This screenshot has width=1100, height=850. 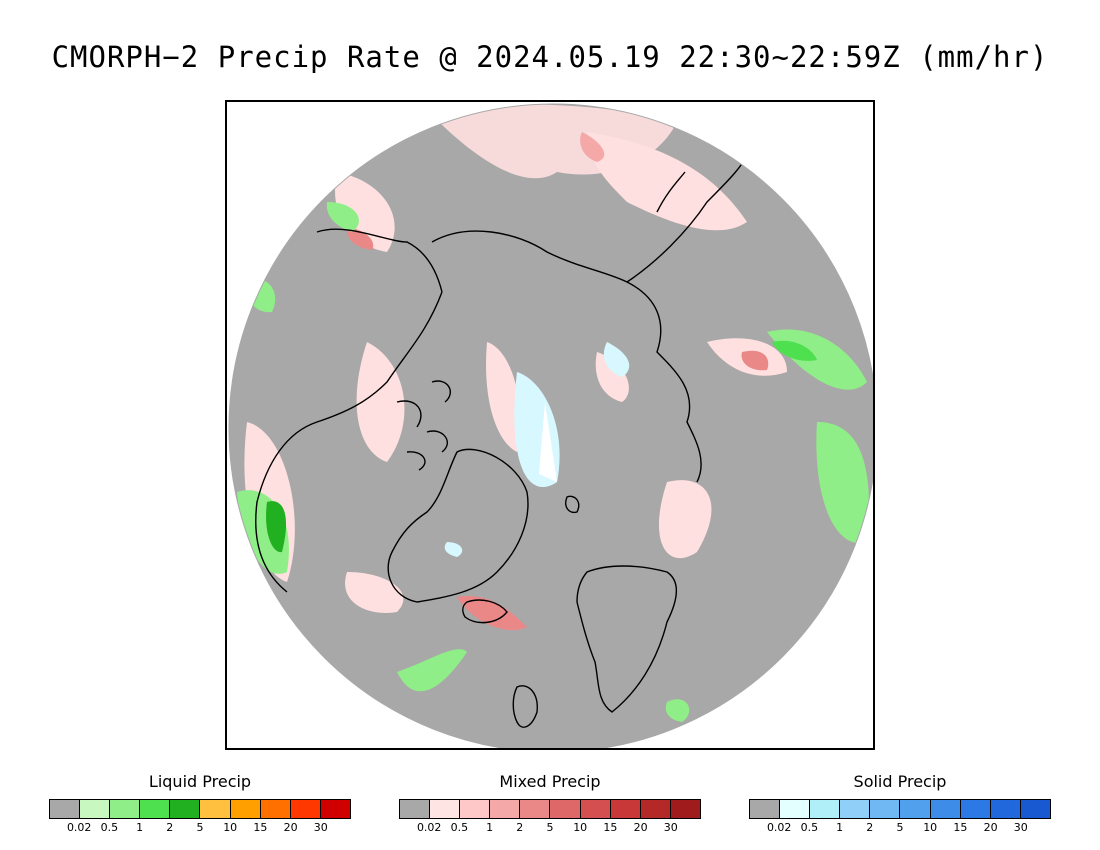 I want to click on kamchatka-coast, so click(x=671, y=192).